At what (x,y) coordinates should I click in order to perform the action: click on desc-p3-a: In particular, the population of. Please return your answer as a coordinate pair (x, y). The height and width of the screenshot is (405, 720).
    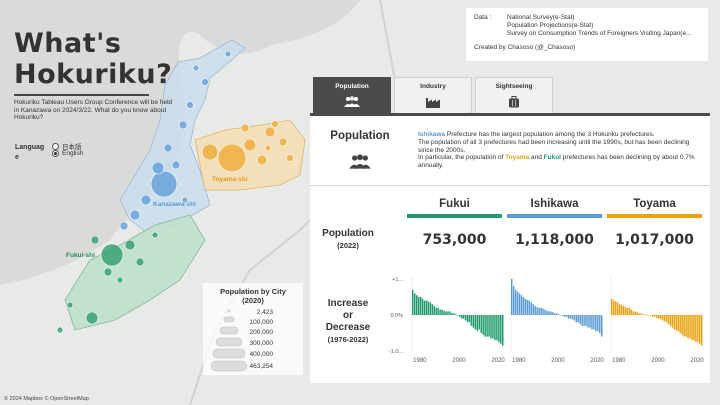
    Looking at the image, I should click on (462, 158).